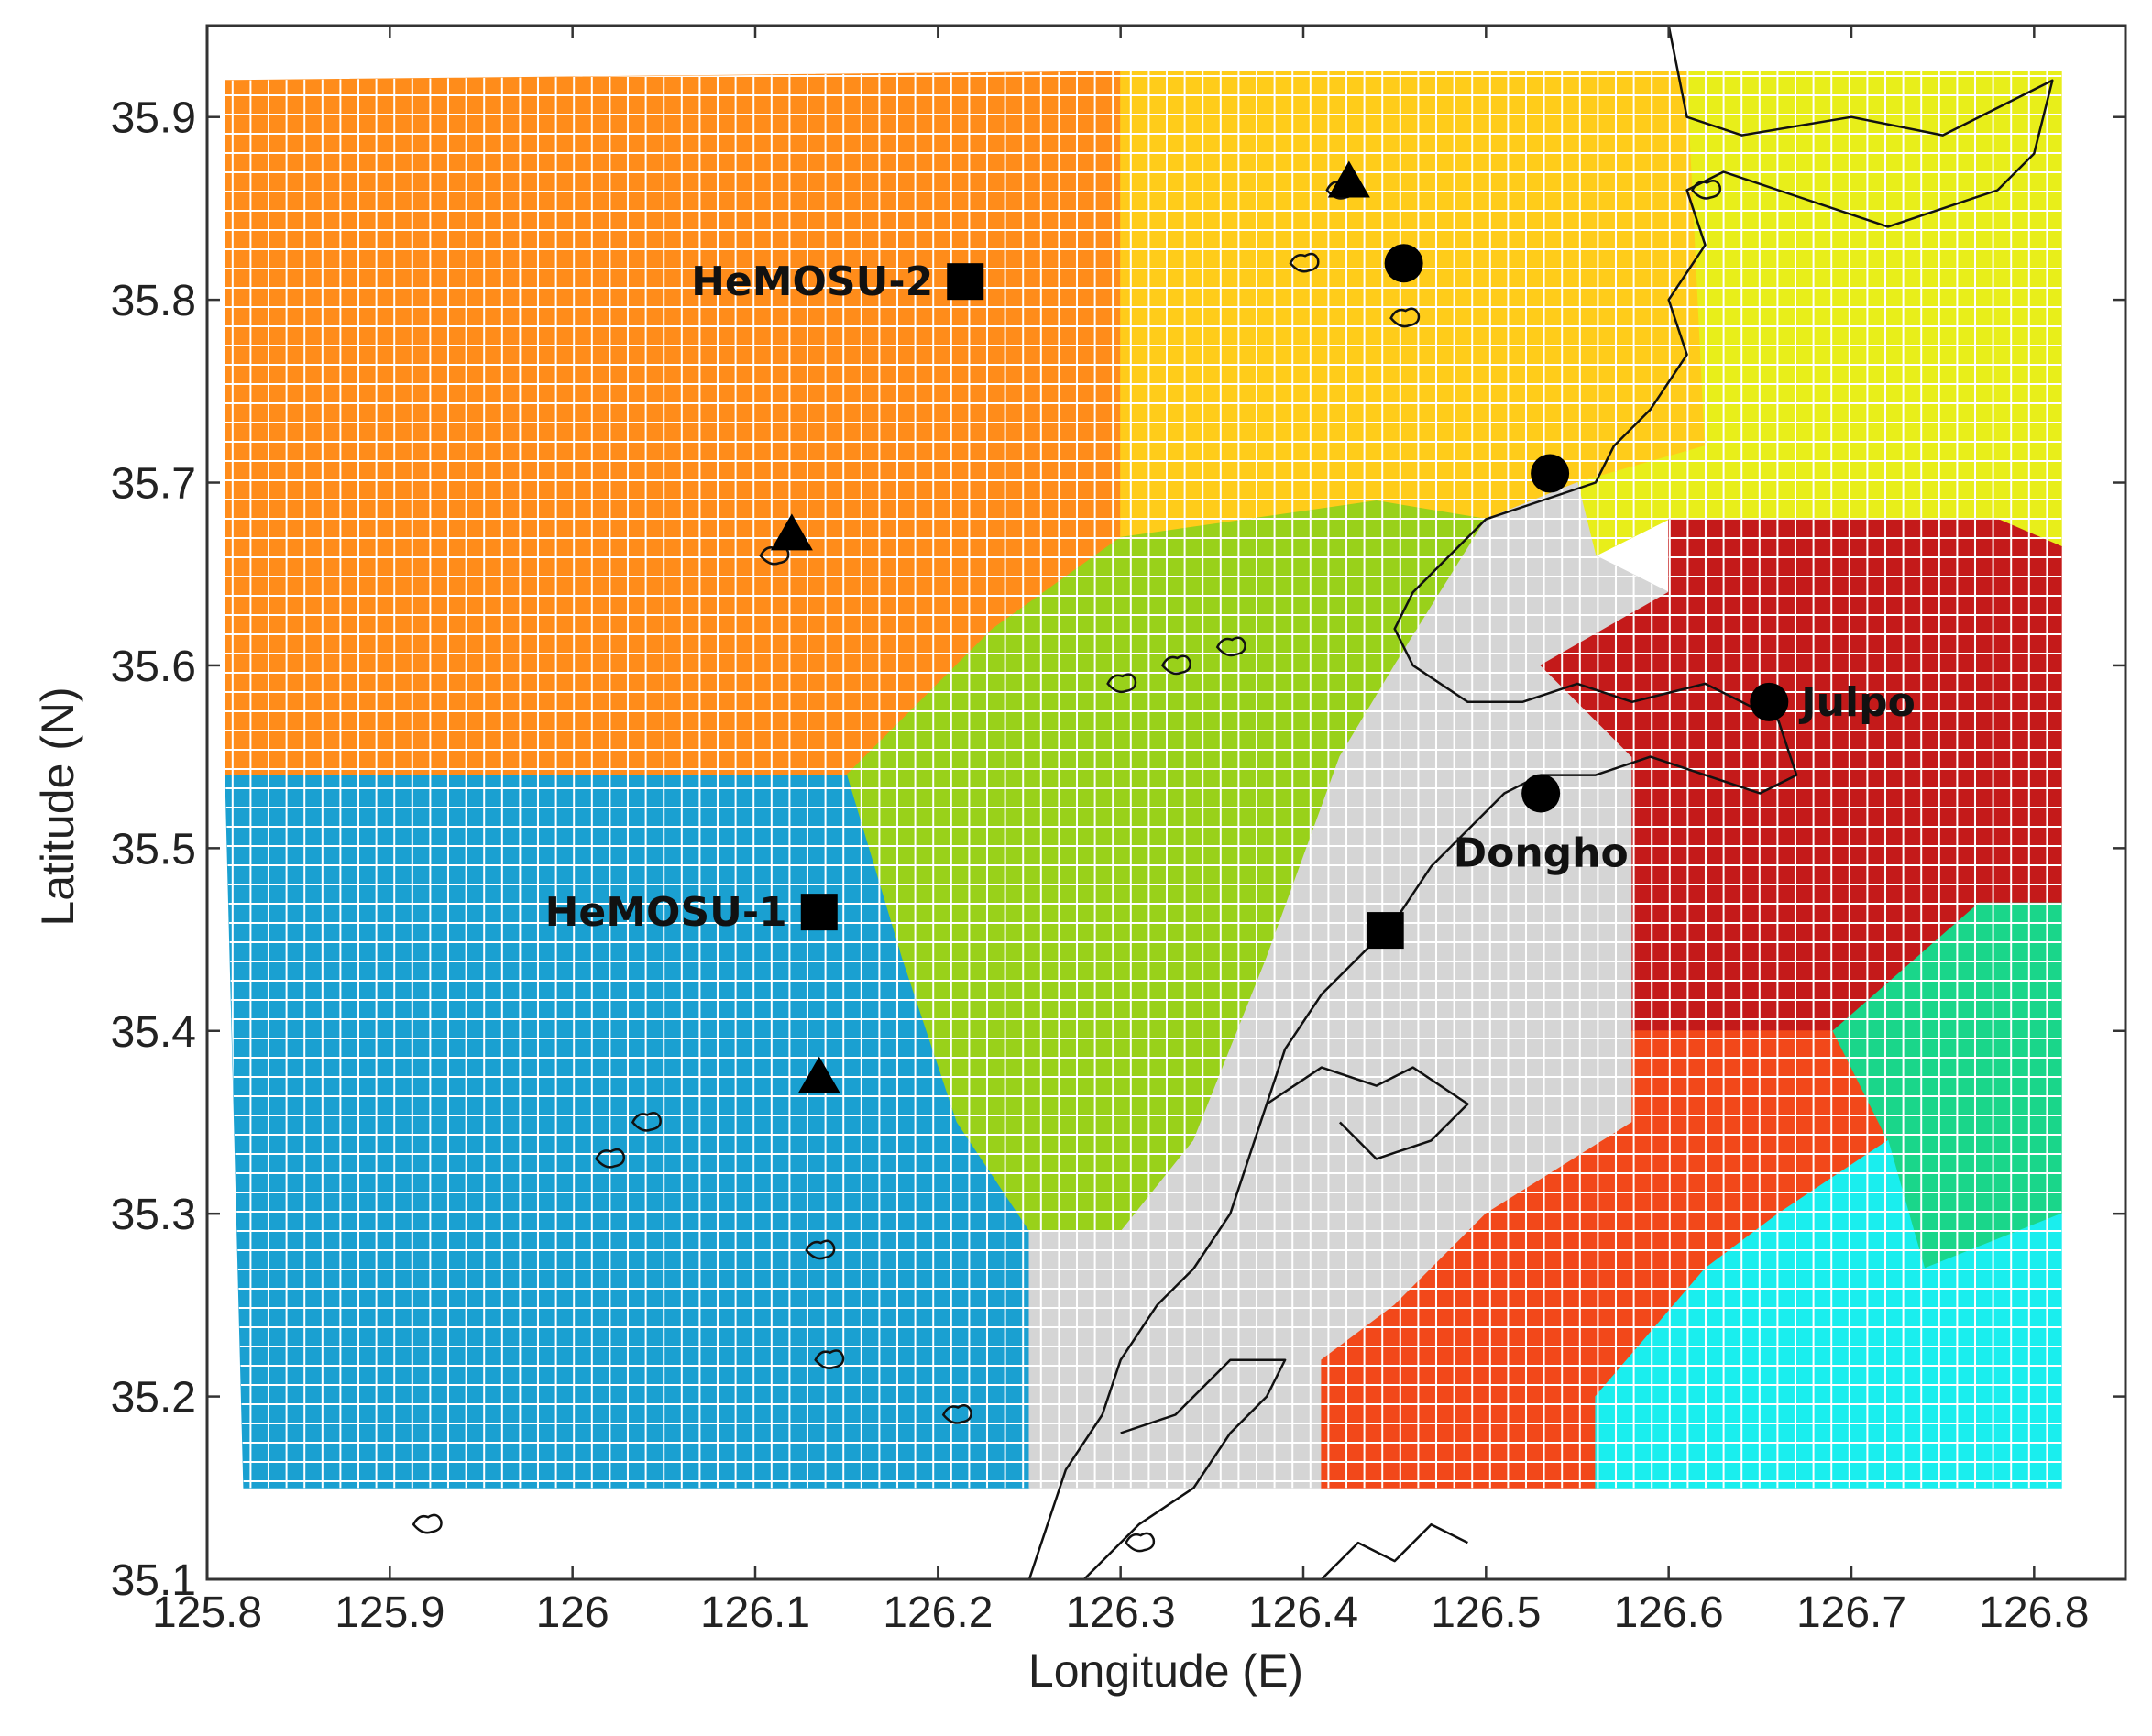 This screenshot has height=1736, width=2152. What do you see at coordinates (1121, 1613) in the screenshot?
I see `x-tick-label-5: 126.3` at bounding box center [1121, 1613].